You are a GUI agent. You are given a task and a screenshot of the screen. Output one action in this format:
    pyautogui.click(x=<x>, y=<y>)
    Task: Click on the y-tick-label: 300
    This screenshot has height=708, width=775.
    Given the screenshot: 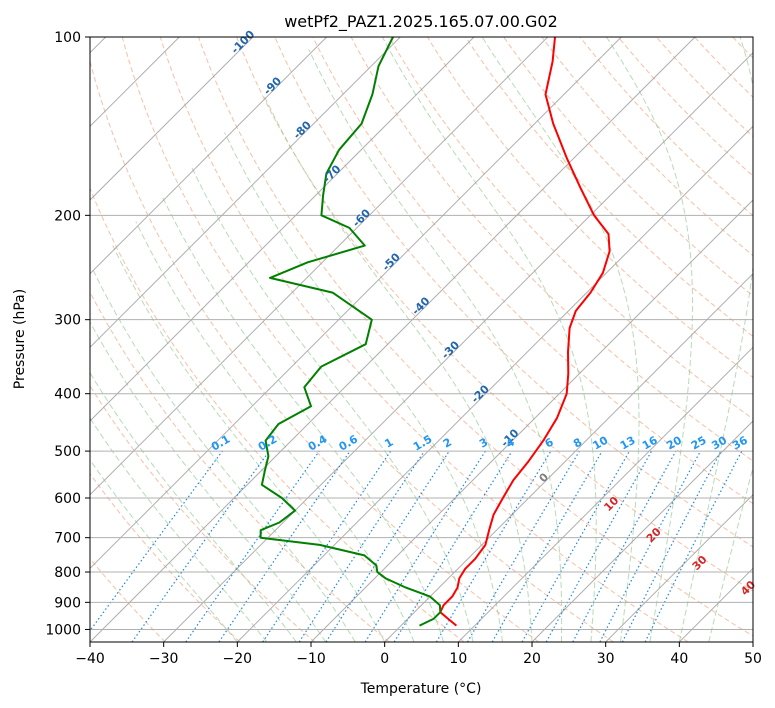 What is the action you would take?
    pyautogui.click(x=67, y=321)
    